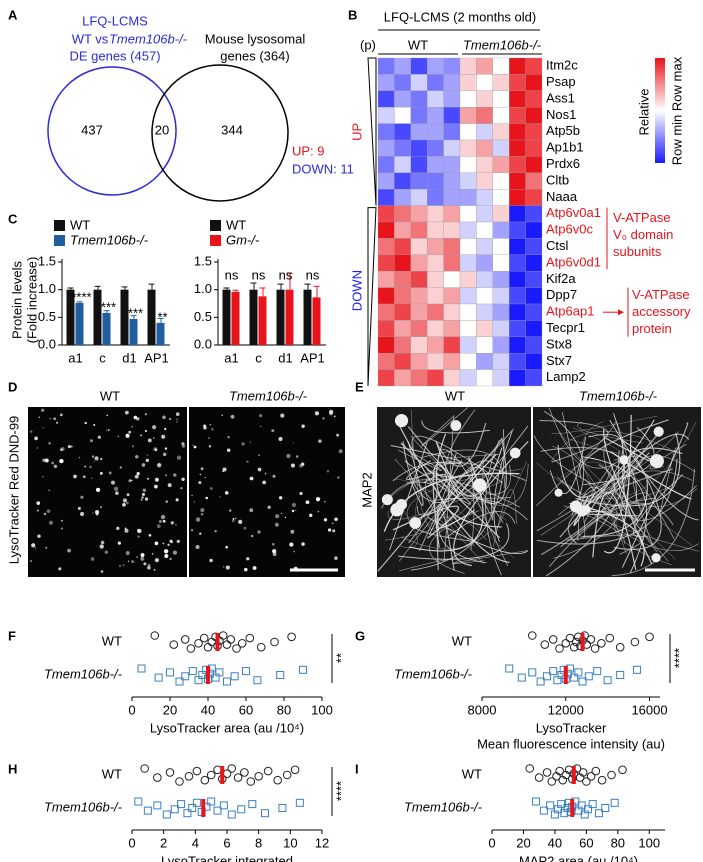 This screenshot has height=862, width=703. What do you see at coordinates (563, 163) in the screenshot?
I see `gene-label: Prdx6` at bounding box center [563, 163].